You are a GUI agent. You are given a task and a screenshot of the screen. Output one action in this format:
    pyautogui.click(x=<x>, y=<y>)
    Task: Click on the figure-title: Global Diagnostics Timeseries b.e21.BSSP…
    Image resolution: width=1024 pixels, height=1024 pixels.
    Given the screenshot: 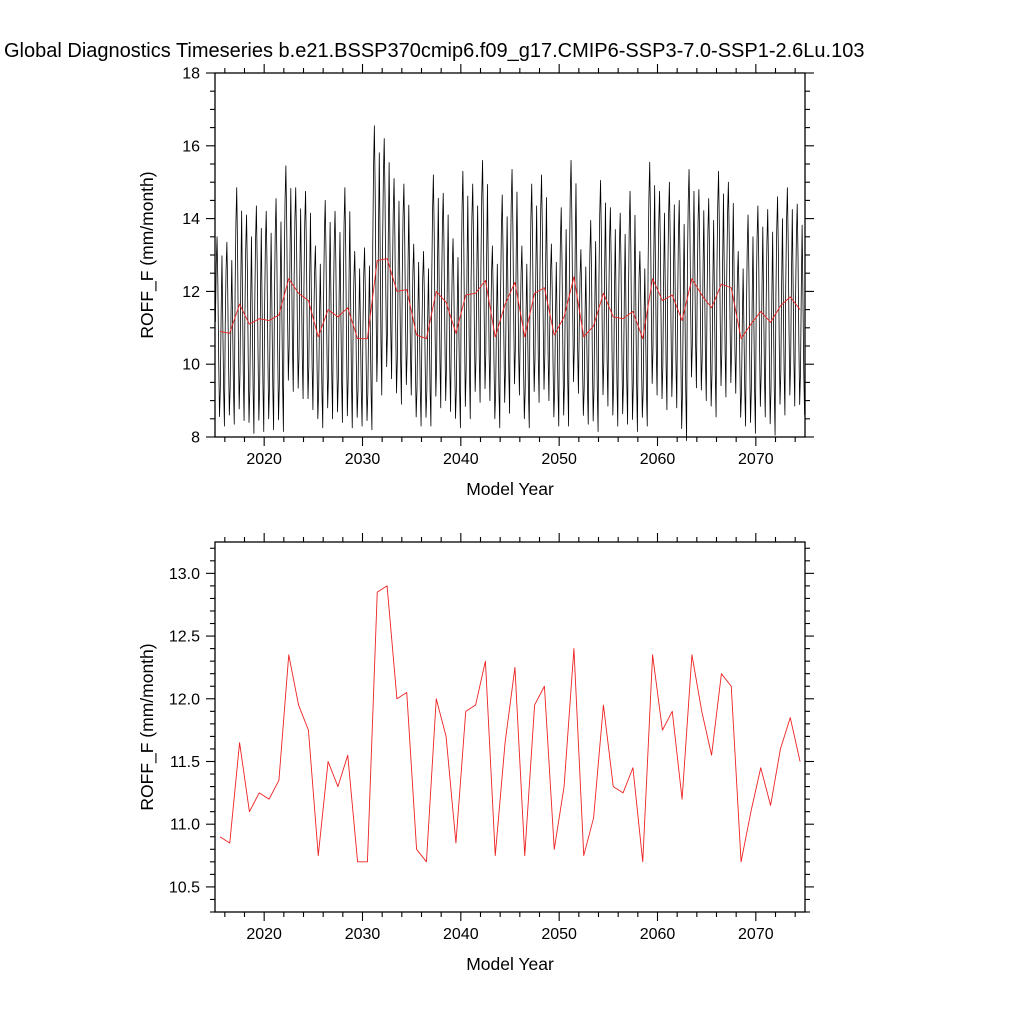 What is the action you would take?
    pyautogui.click(x=434, y=51)
    